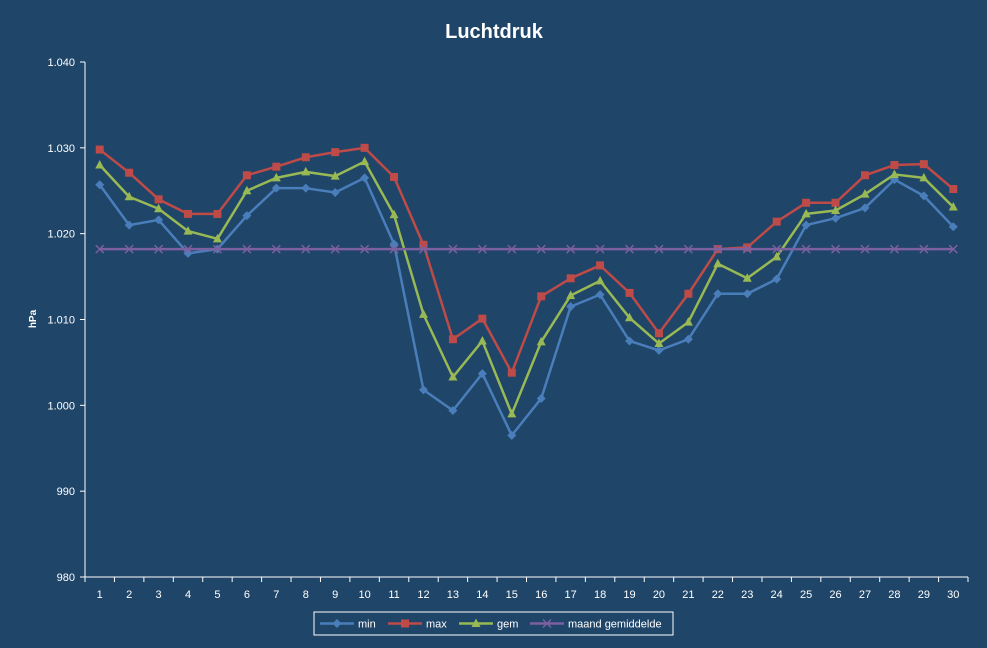 The width and height of the screenshot is (987, 648). I want to click on x-tick-label: 30, so click(953, 595).